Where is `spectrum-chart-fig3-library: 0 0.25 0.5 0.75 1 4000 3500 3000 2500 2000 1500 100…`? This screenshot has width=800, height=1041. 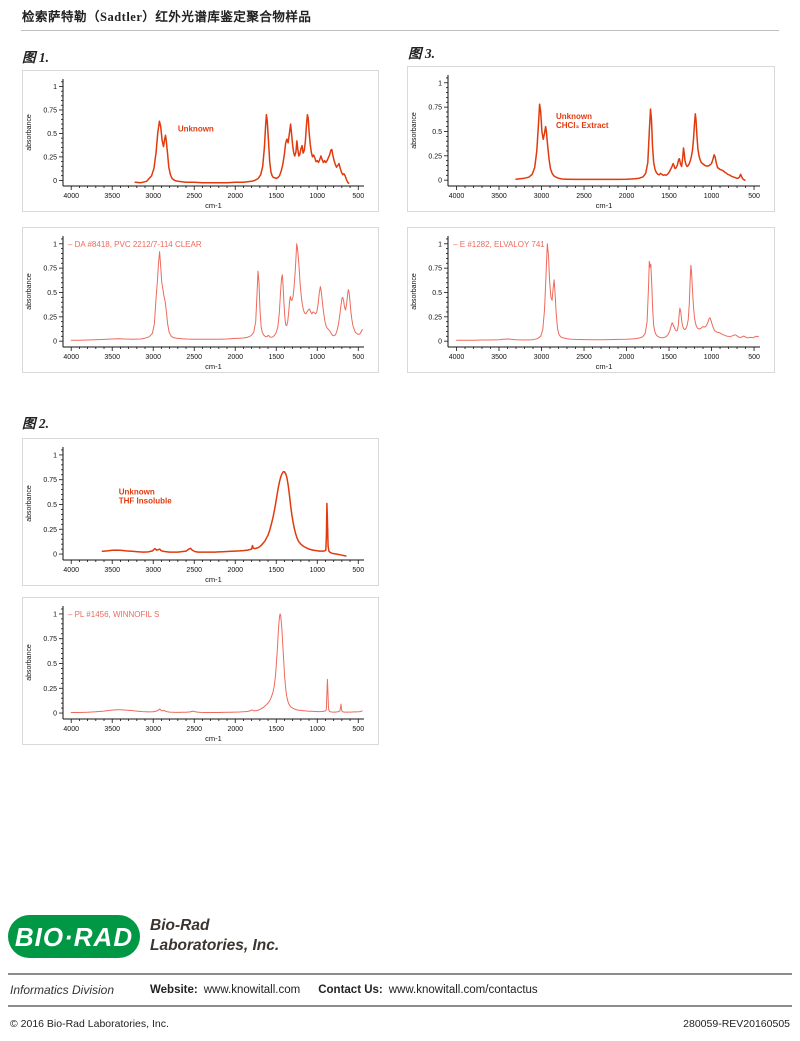 spectrum-chart-fig3-library: 0 0.25 0.5 0.75 1 4000 3500 3000 2500 2000 1500 100… is located at coordinates (585, 303).